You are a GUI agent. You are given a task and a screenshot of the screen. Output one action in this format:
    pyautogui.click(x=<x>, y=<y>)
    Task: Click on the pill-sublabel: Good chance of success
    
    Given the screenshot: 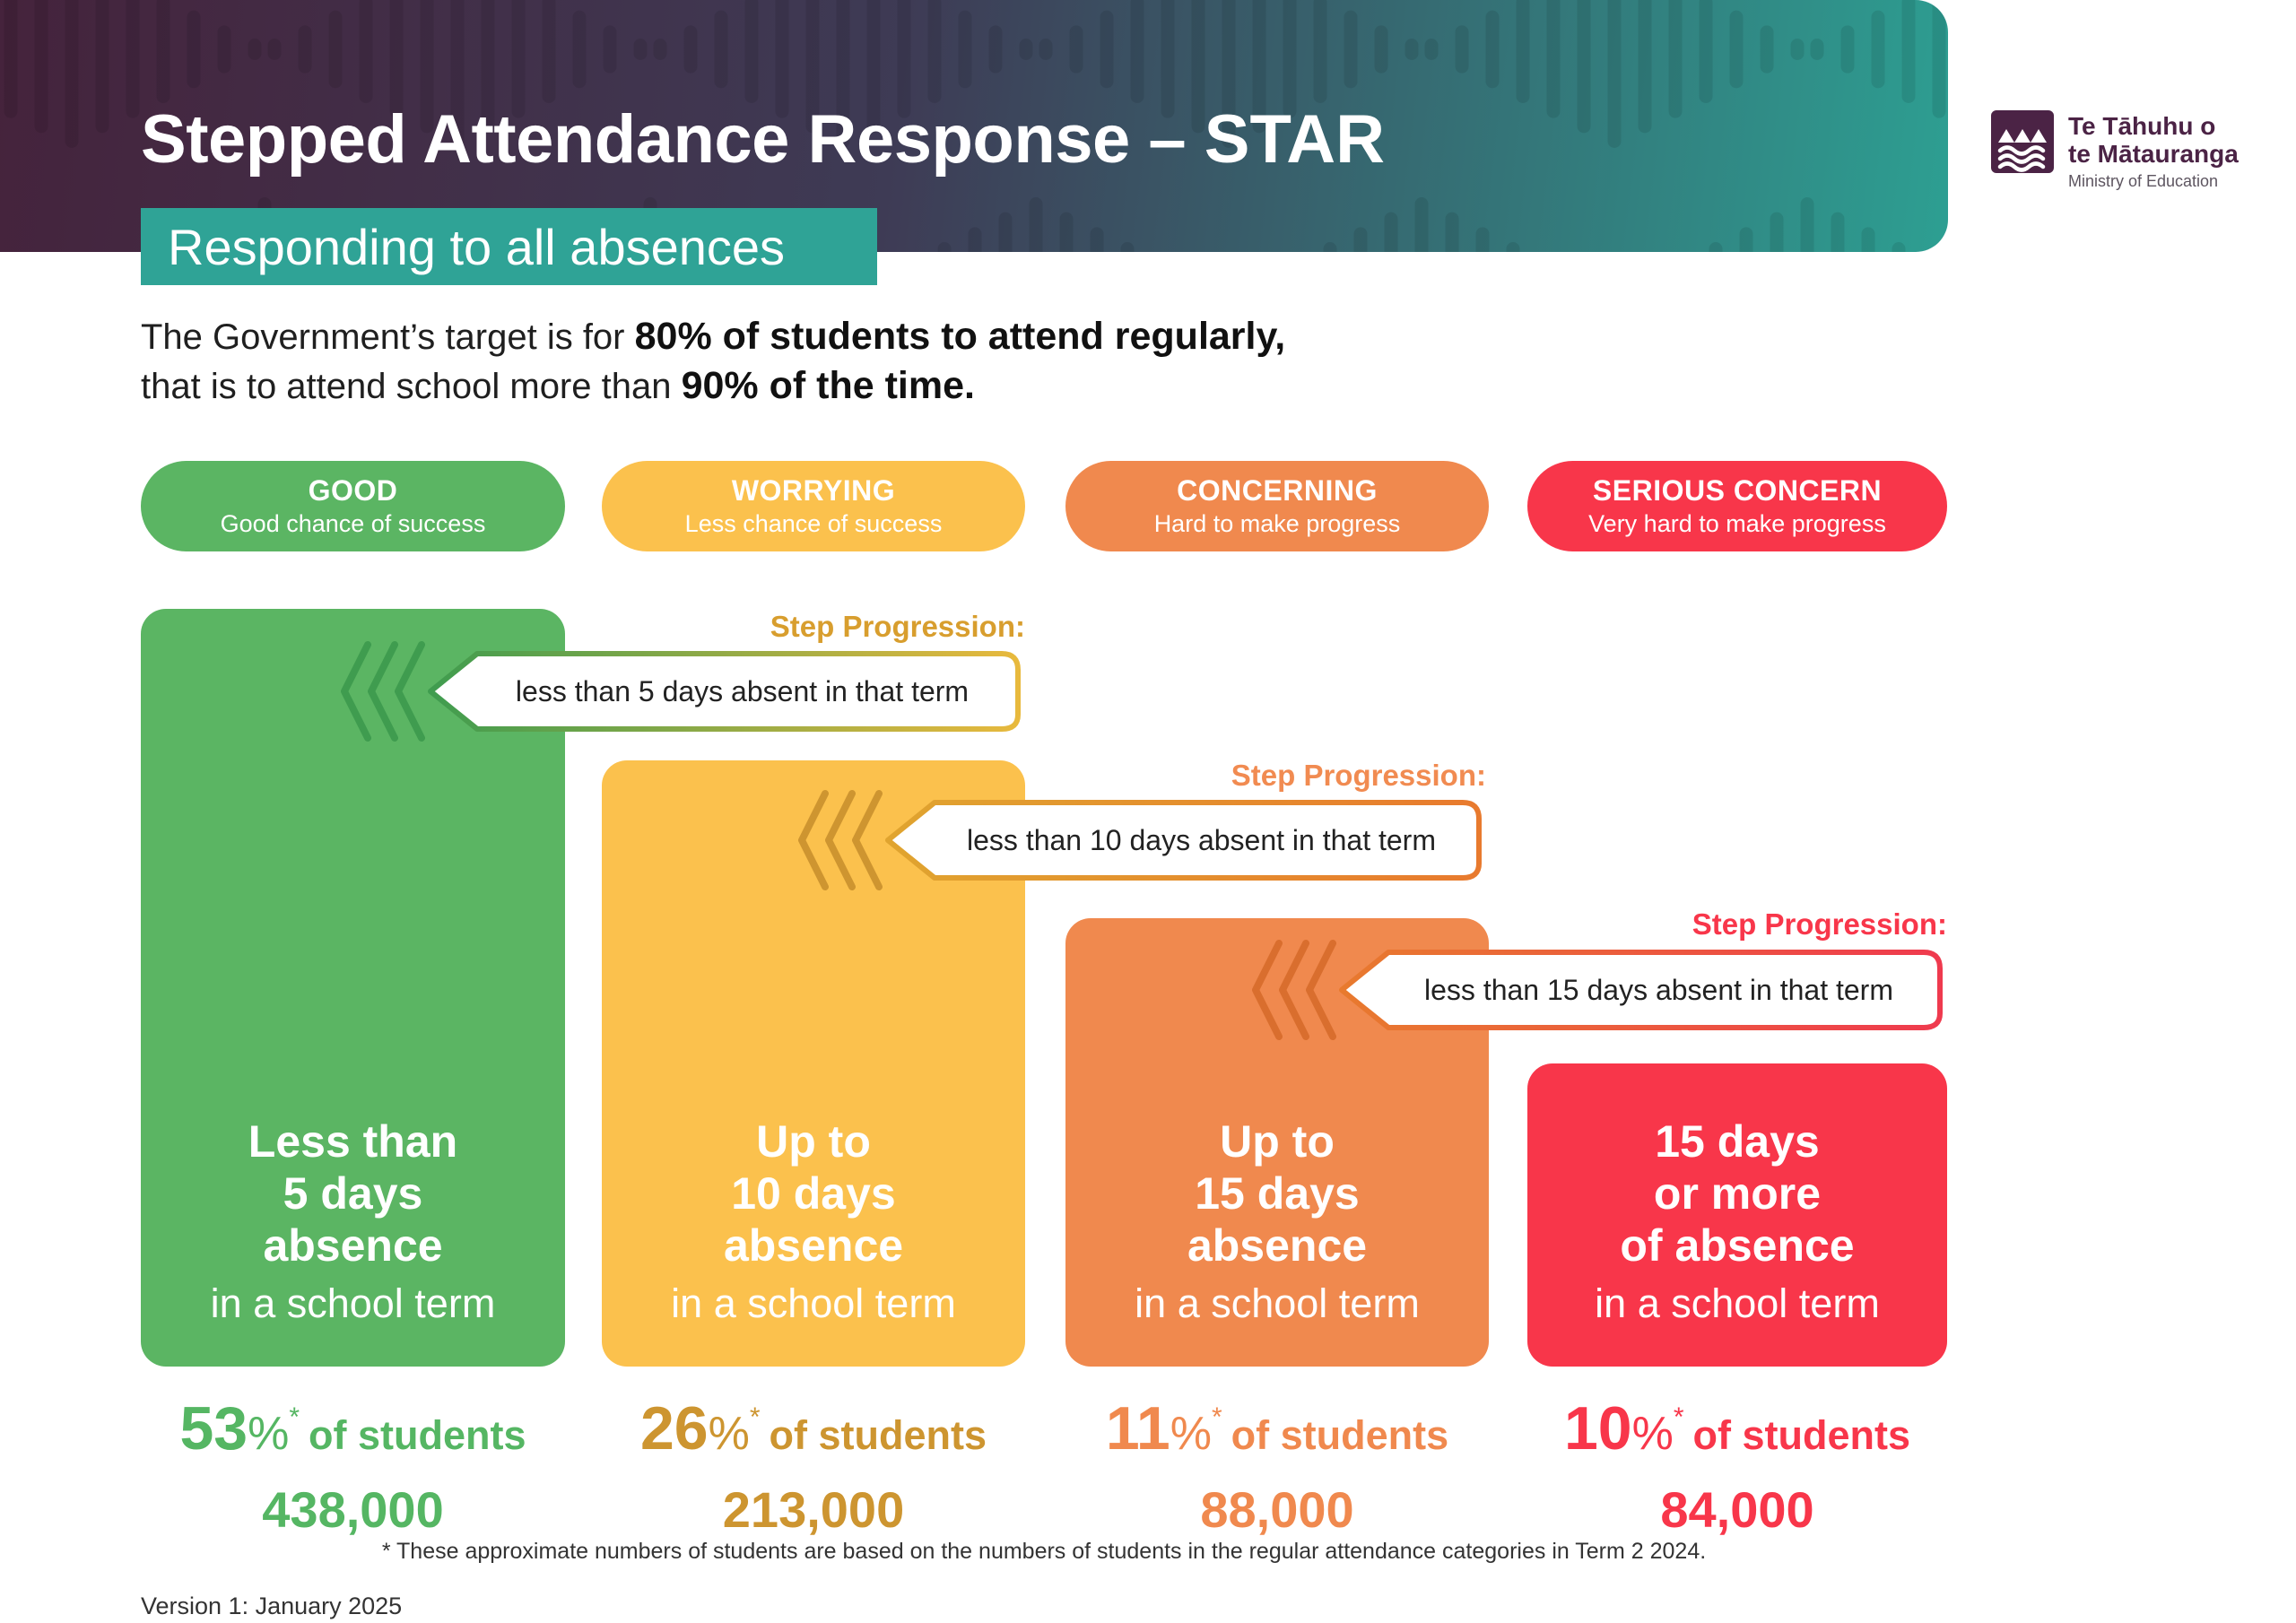 What is the action you would take?
    pyautogui.click(x=353, y=523)
    